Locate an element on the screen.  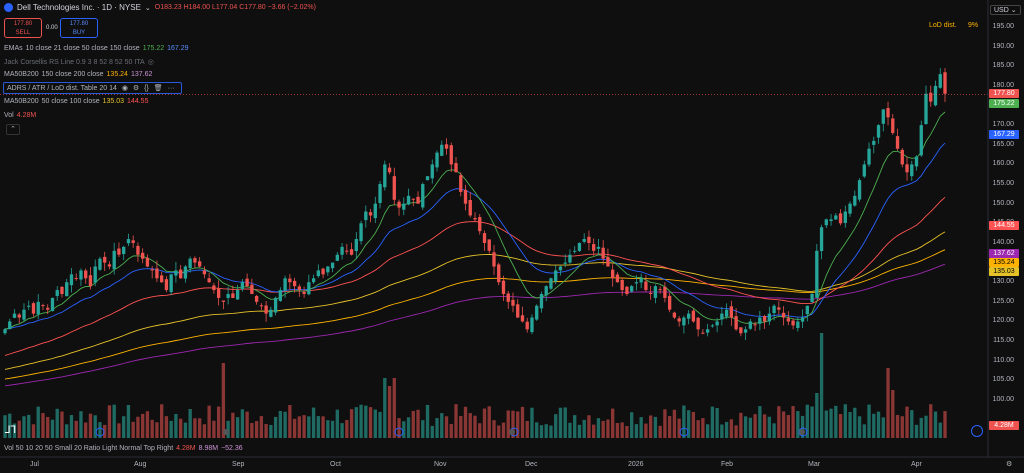
vol-value: 4.28M is located at coordinates (26, 115).